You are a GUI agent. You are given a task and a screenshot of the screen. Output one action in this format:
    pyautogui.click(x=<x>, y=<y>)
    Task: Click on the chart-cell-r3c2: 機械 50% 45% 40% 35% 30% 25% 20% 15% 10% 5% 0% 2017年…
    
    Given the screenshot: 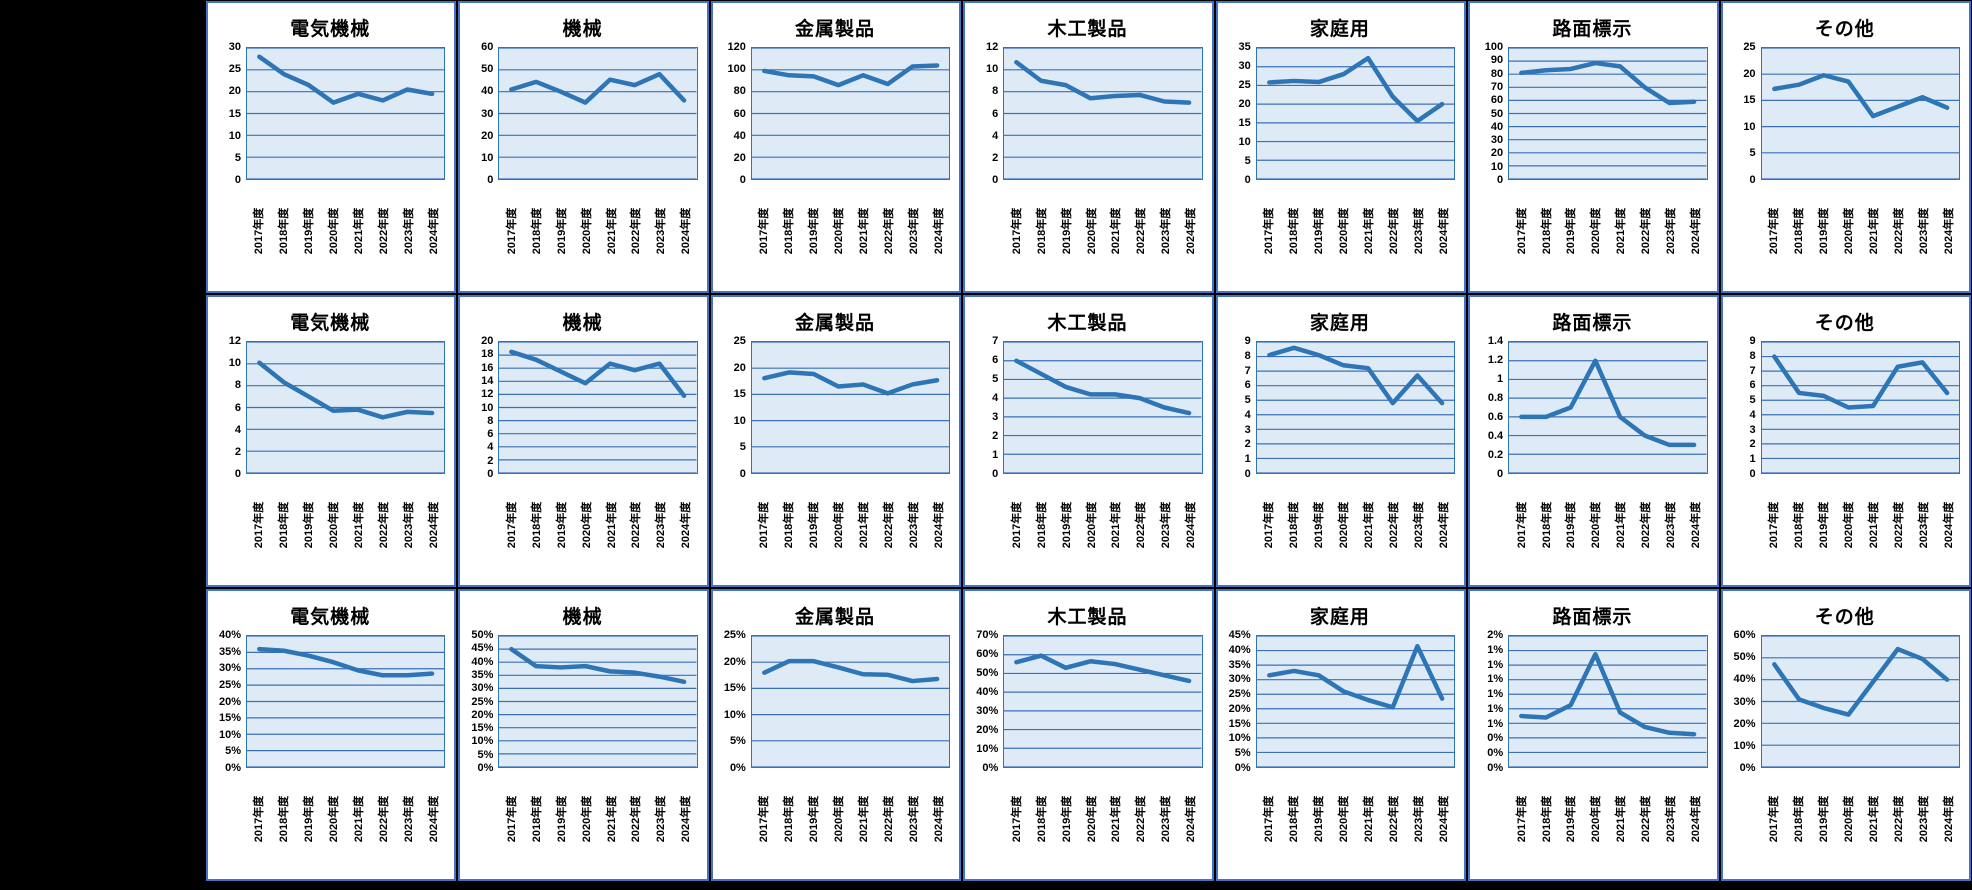 What is the action you would take?
    pyautogui.click(x=583, y=735)
    